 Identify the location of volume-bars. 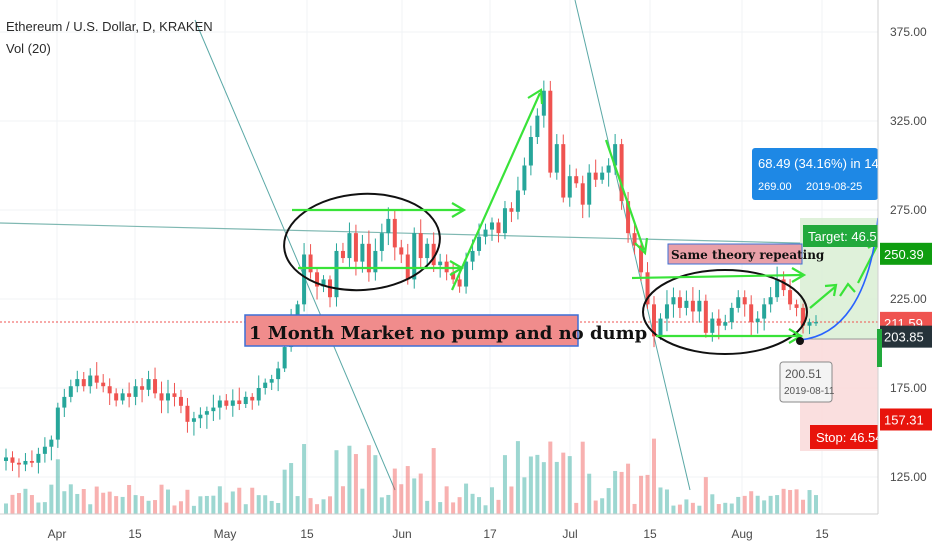
(411, 476).